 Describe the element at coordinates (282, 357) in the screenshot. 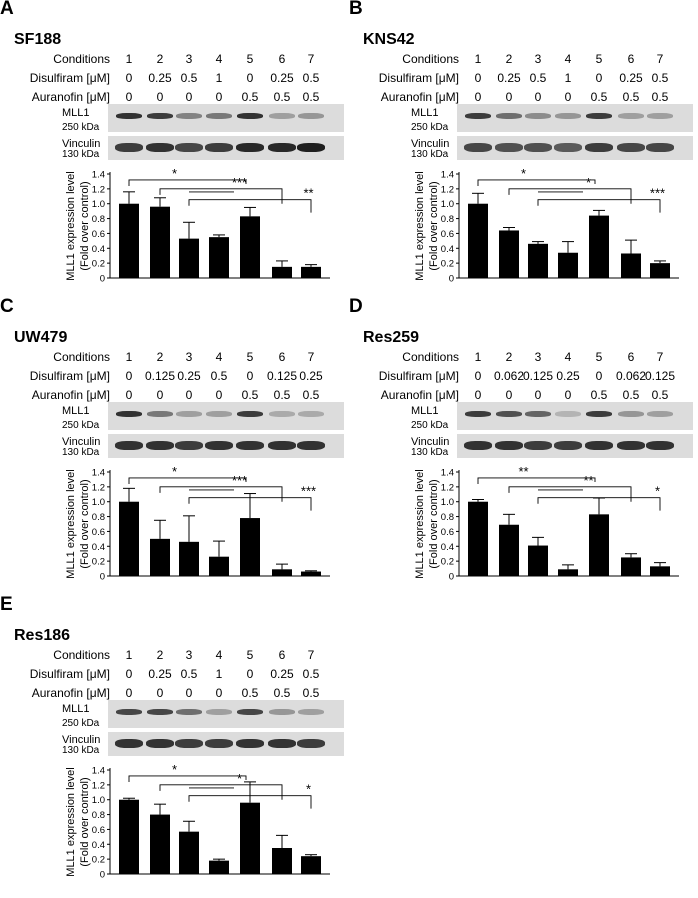

I see `conditions-value: 6` at that location.